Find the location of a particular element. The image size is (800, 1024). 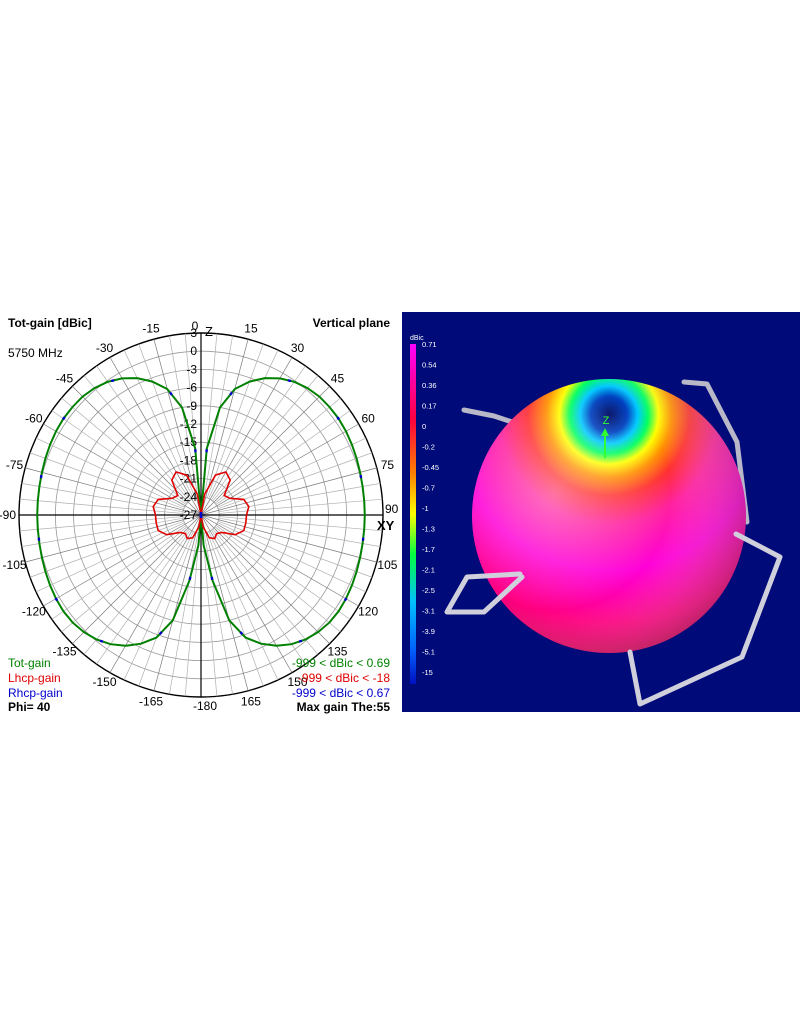

angle-tick-label: 0 is located at coordinates (195, 326).